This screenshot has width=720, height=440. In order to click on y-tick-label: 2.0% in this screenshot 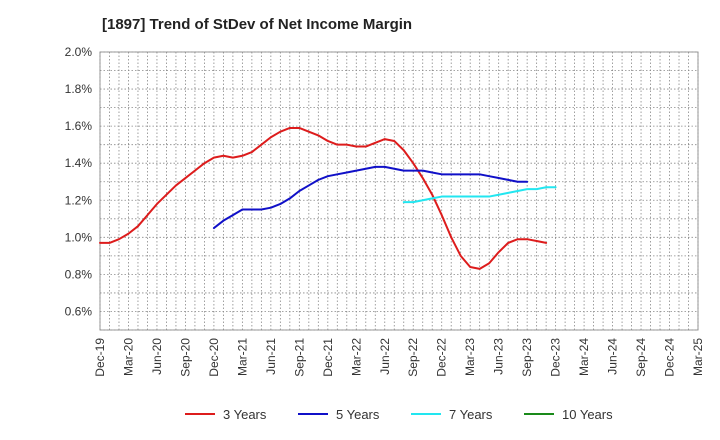, I will do `click(79, 52)`.